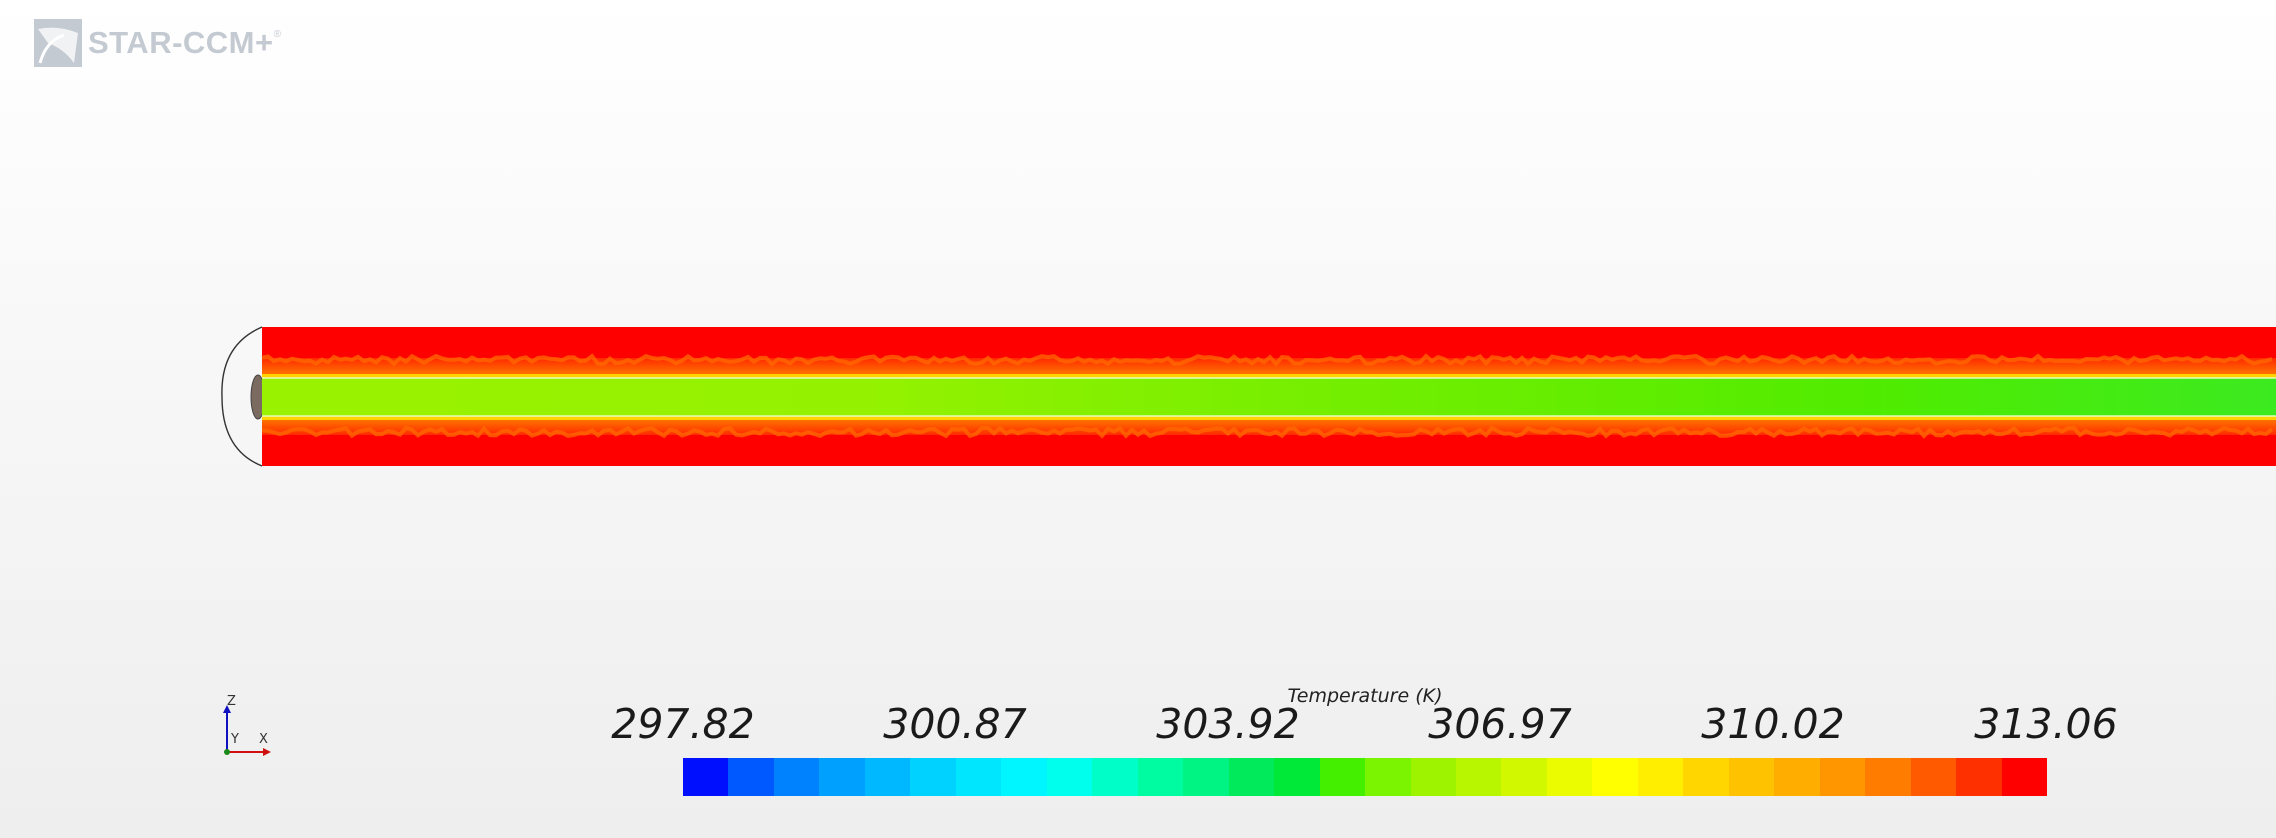 The height and width of the screenshot is (838, 2276). I want to click on legend-tick-2: 300.87, so click(955, 724).